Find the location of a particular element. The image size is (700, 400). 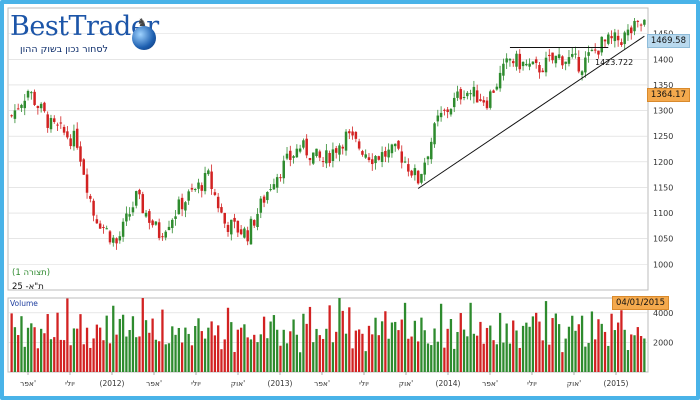

x-tick-label: אוק' is located at coordinates (574, 383).